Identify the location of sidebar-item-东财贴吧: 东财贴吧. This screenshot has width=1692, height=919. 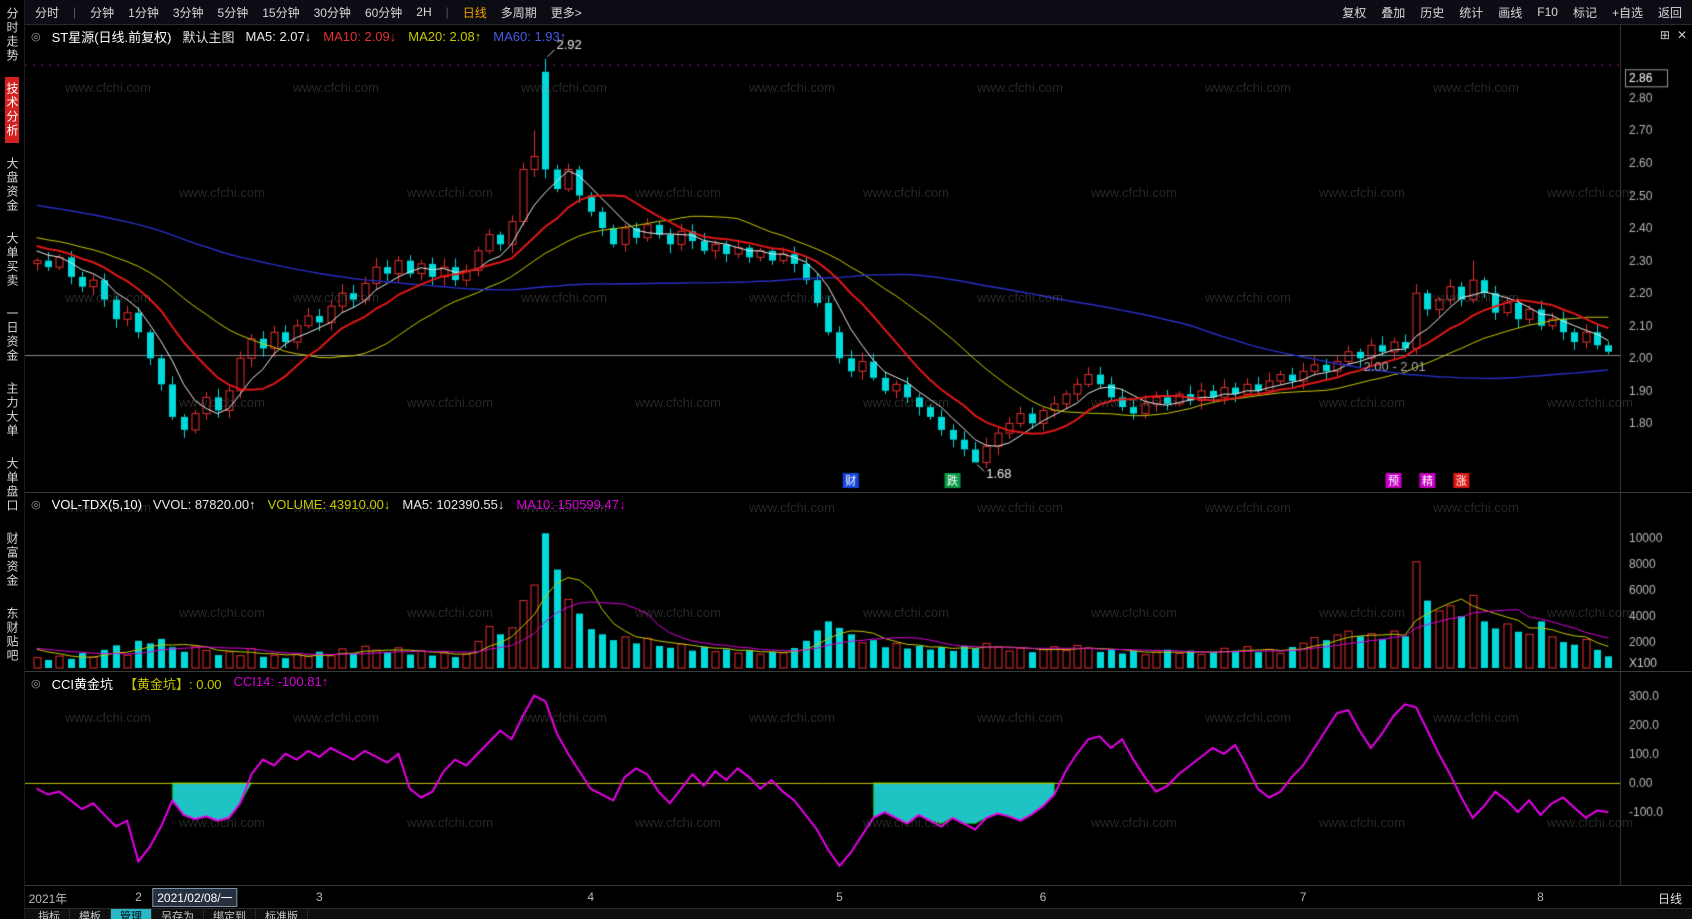
(12, 635).